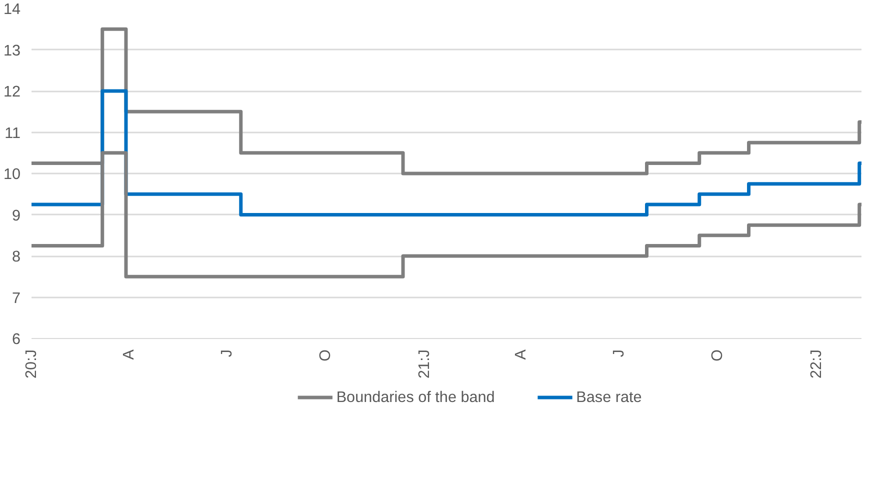  I want to click on legend-label: Boundaries of the band, so click(415, 397).